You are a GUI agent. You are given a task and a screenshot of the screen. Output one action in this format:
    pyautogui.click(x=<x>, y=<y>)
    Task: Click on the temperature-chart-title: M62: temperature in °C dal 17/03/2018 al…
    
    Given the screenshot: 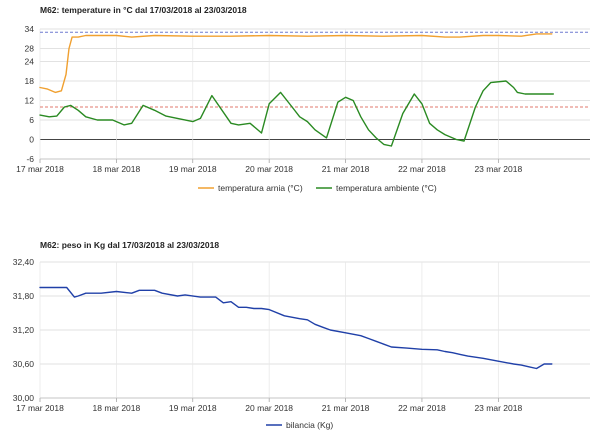 What is the action you would take?
    pyautogui.click(x=143, y=10)
    